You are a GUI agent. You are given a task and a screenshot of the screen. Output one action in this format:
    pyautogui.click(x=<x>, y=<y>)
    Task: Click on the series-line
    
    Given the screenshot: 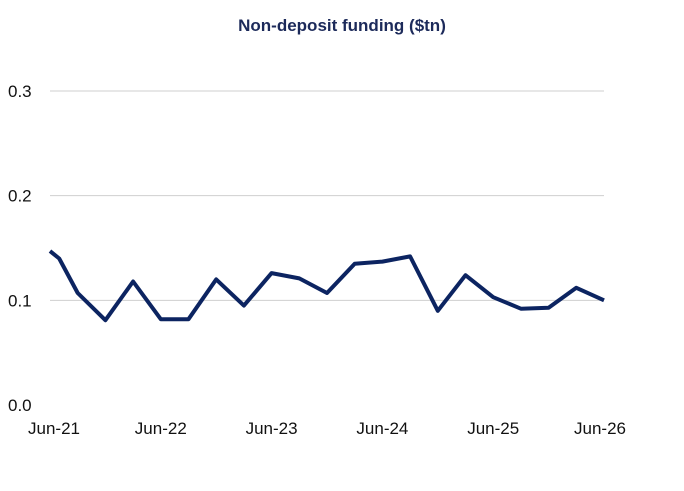 What is the action you would take?
    pyautogui.click(x=326, y=286)
    